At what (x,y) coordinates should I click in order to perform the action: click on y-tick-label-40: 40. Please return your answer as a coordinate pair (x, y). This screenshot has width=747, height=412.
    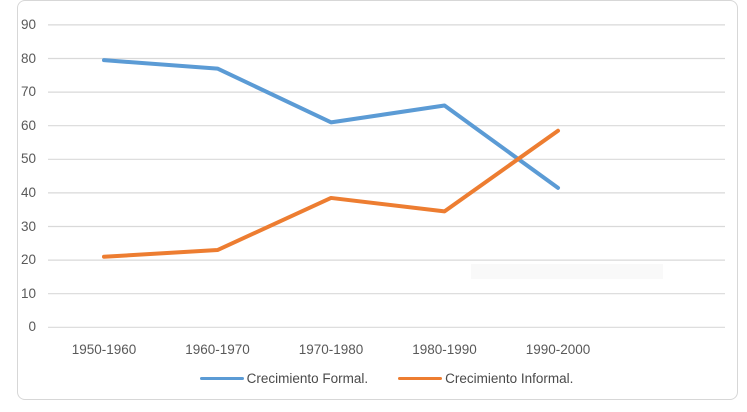
    Looking at the image, I should click on (28, 192).